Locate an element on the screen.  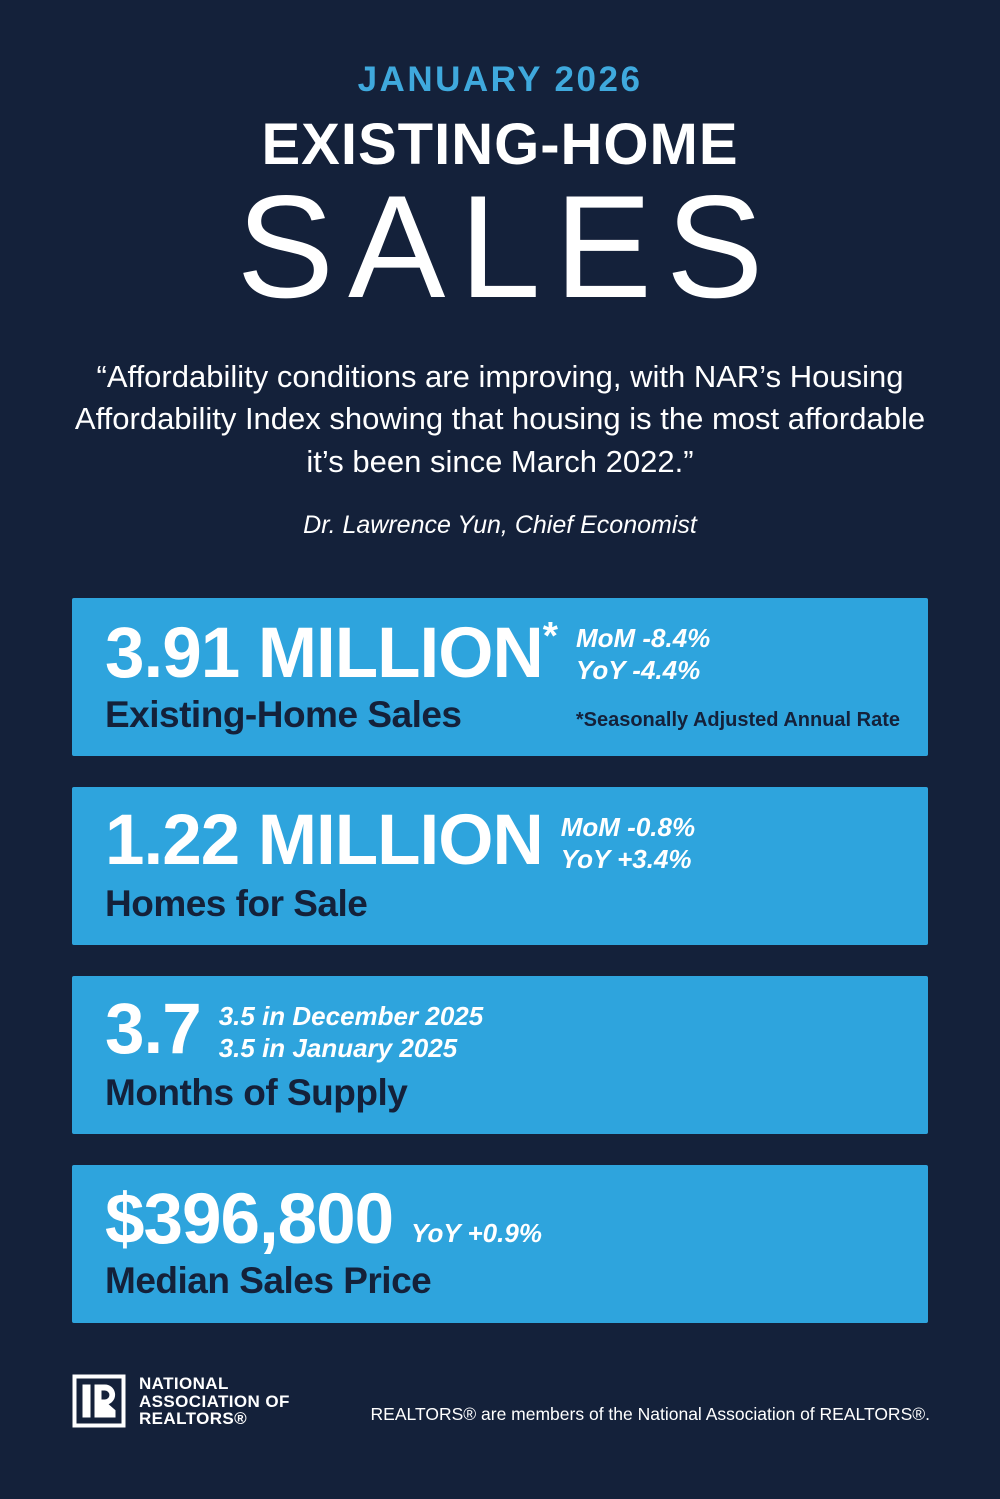
stat-note-yoy: YoY +3.4% is located at coordinates (626, 859).